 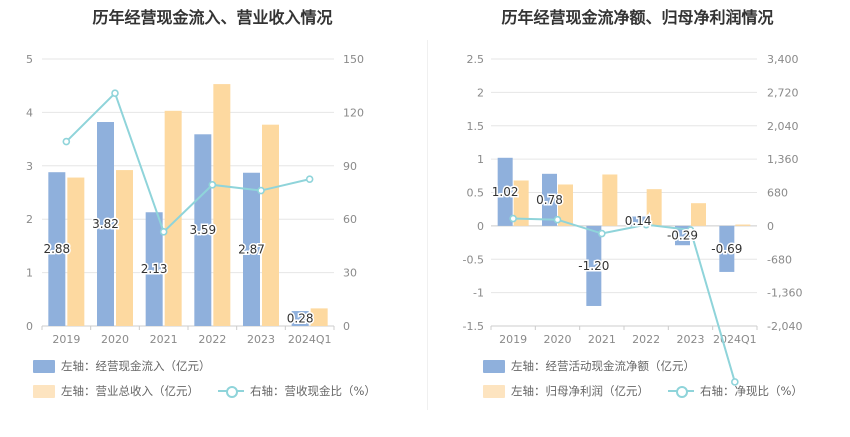 I want to click on bar-data-label: -0.29, so click(x=682, y=236).